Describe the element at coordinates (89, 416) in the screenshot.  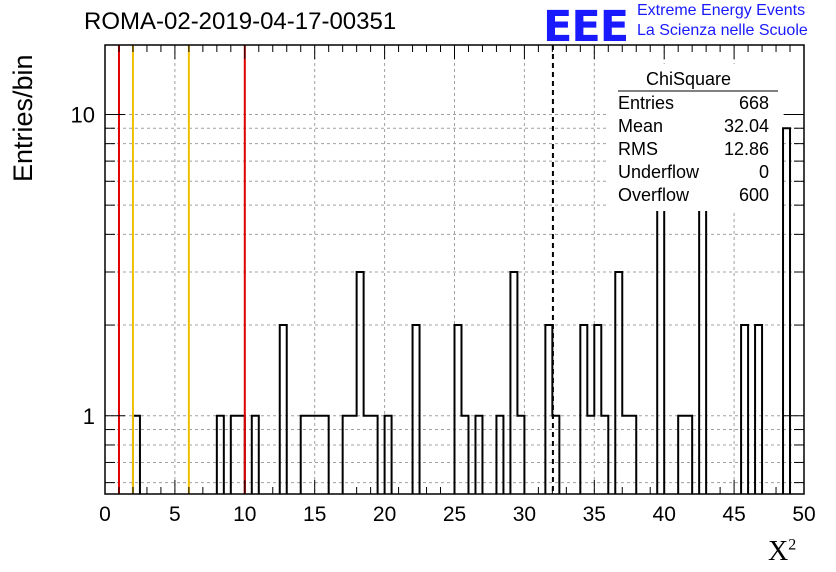
I see `y-tick-label: 1` at that location.